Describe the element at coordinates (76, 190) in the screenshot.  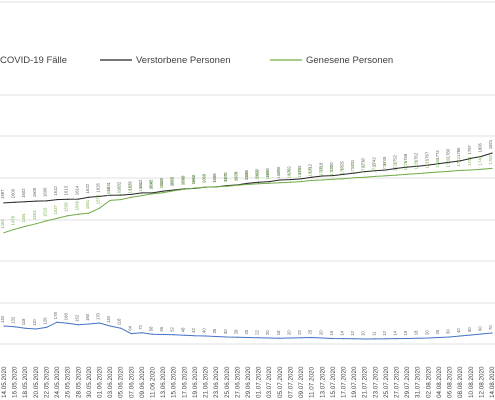
I see `data-label: 1614` at that location.